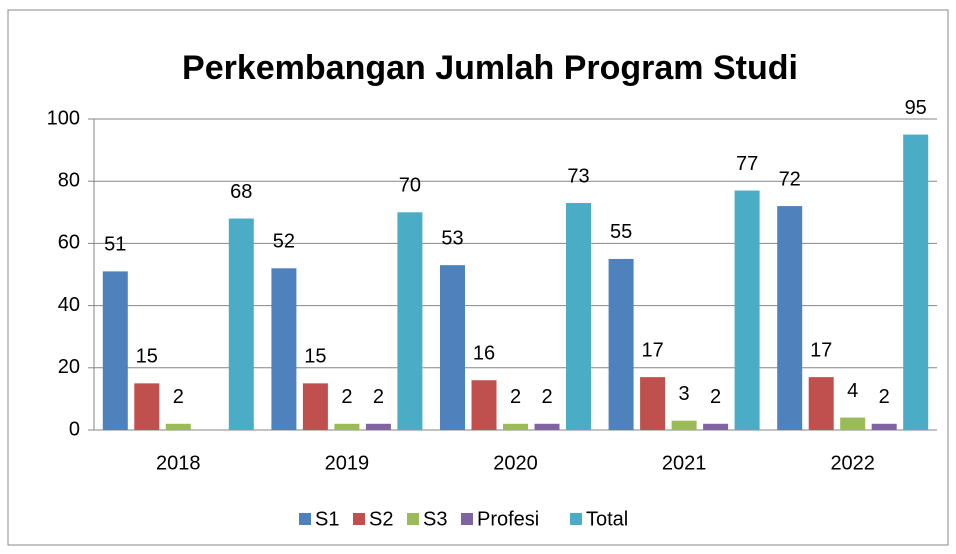 The height and width of the screenshot is (554, 956). I want to click on value-label: 95, so click(916, 108).